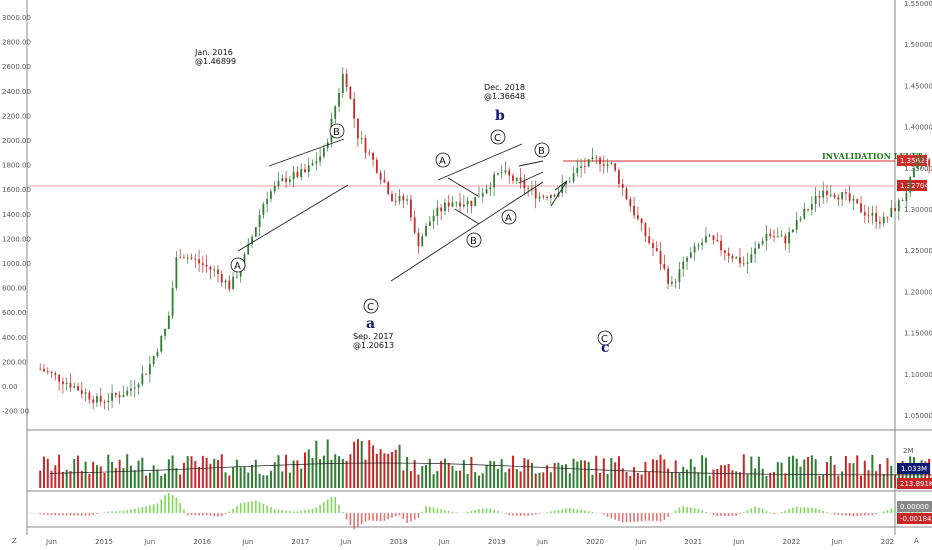  Describe the element at coordinates (399, 542) in the screenshot. I see `time-tick-label: 2018` at that location.